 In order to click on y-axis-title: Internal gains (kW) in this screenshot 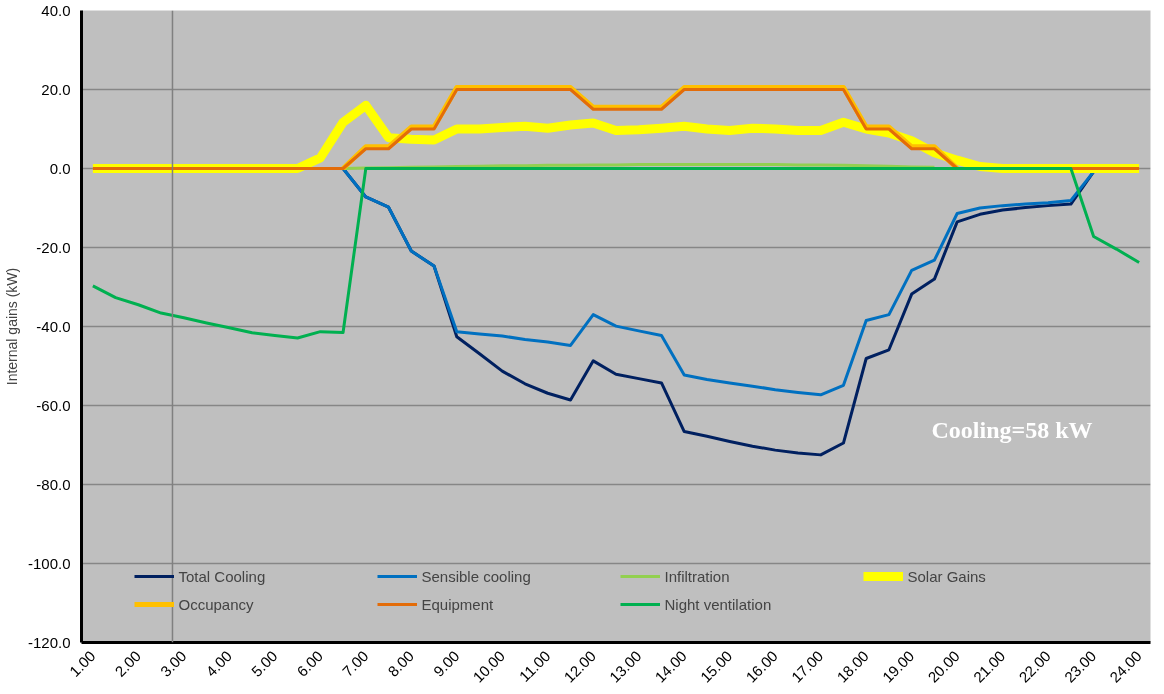, I will do `click(11, 326)`.